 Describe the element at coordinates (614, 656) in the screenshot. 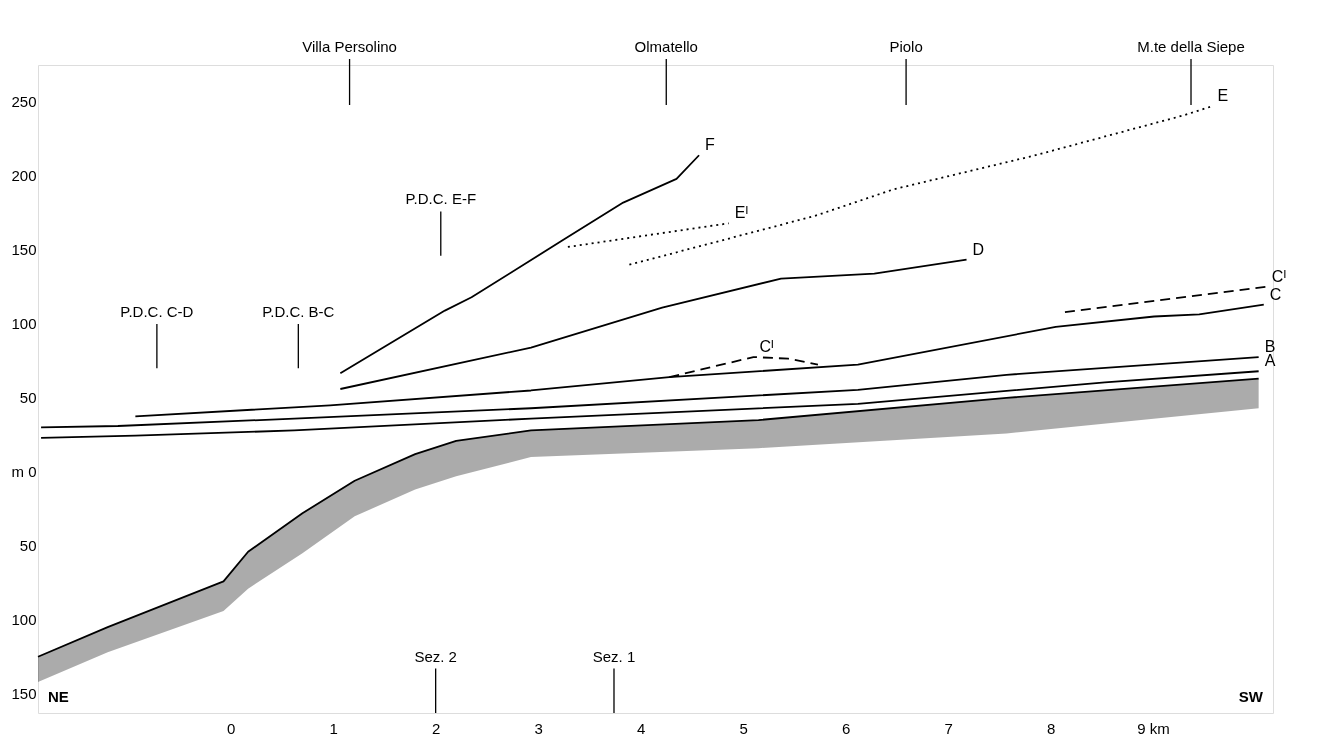

I see `ref-line-label: Sez. 1` at that location.